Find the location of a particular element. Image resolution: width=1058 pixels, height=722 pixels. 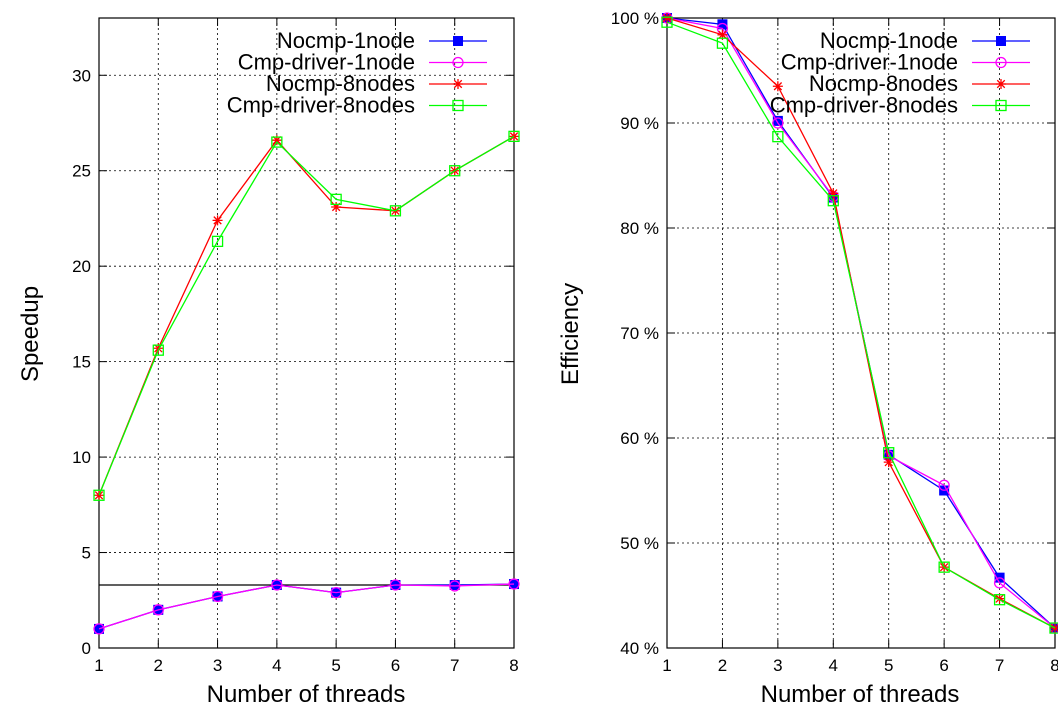

speedup-legend-label: Cmp-driver-8nodes is located at coordinates (321, 105).